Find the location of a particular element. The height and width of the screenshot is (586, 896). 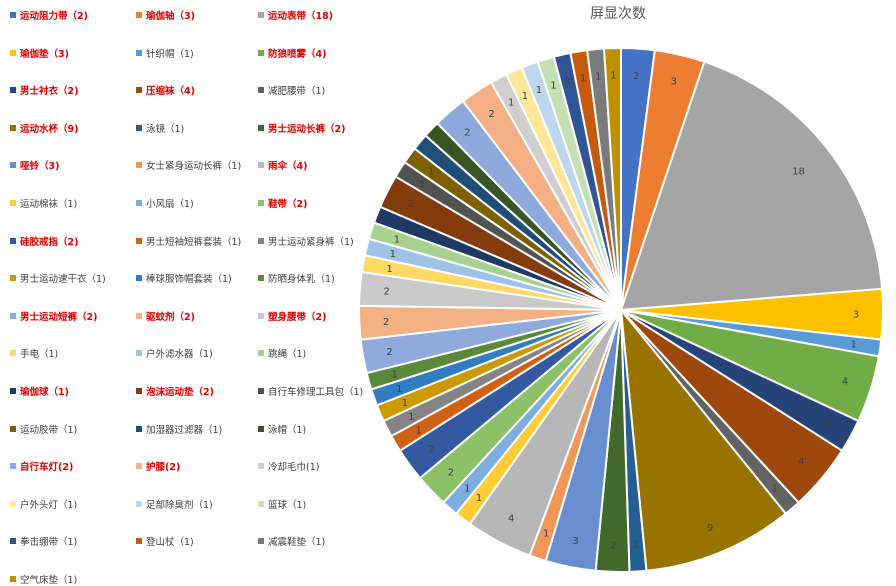

legend-item: 运动胶带（1) is located at coordinates (43, 429).